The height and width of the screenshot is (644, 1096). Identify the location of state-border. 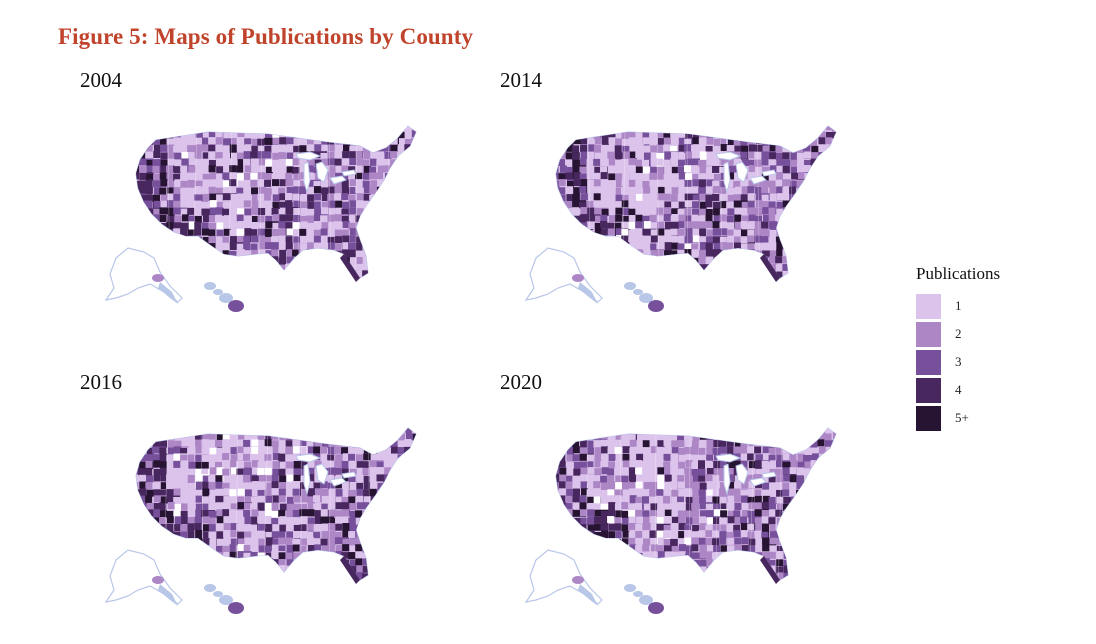
(780, 504).